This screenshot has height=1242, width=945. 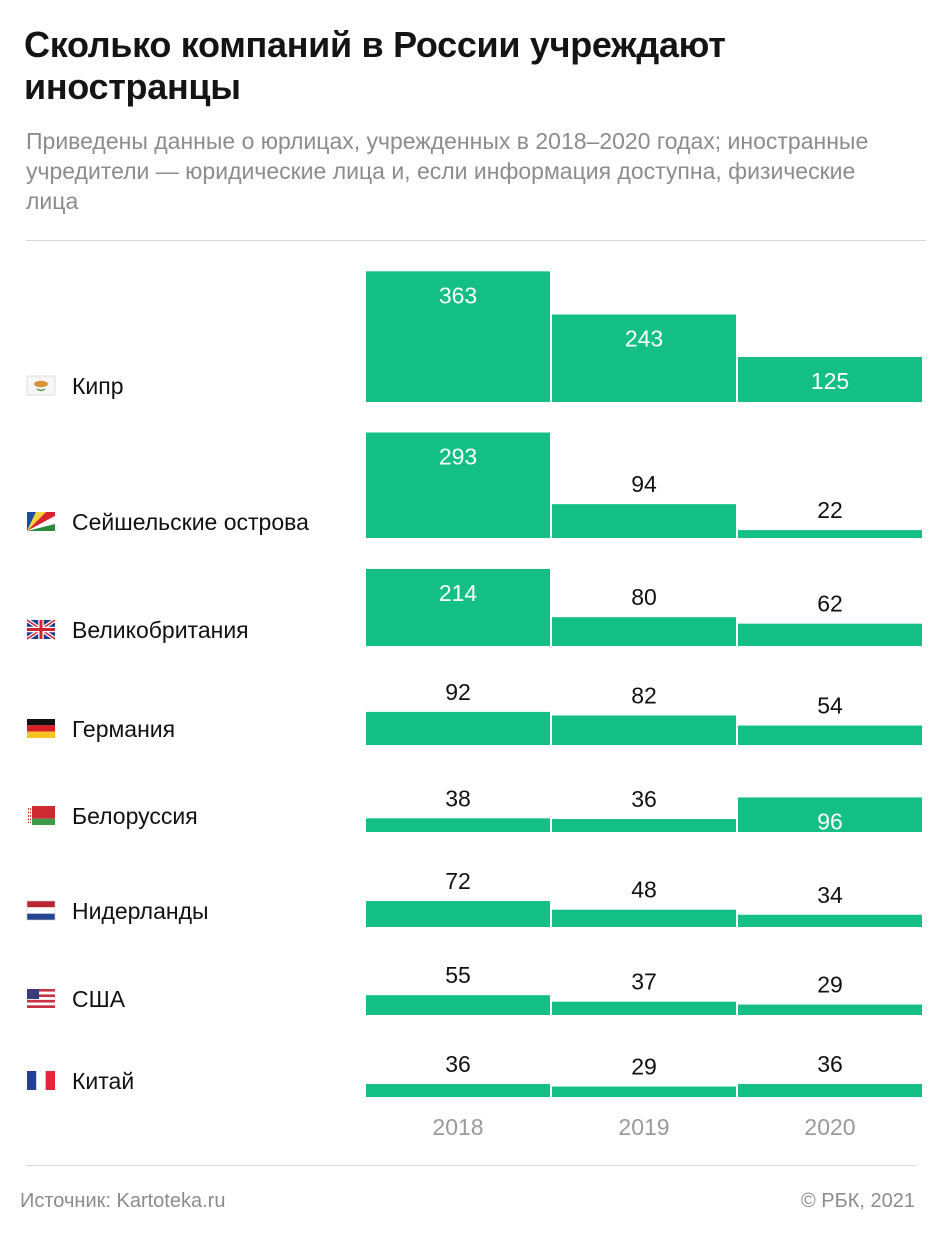 I want to click on data-label: 48, so click(x=644, y=890).